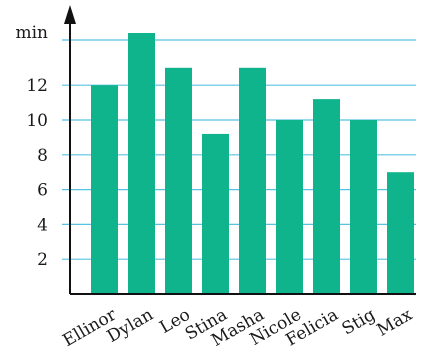  I want to click on y-tick-label: 8, so click(42, 156).